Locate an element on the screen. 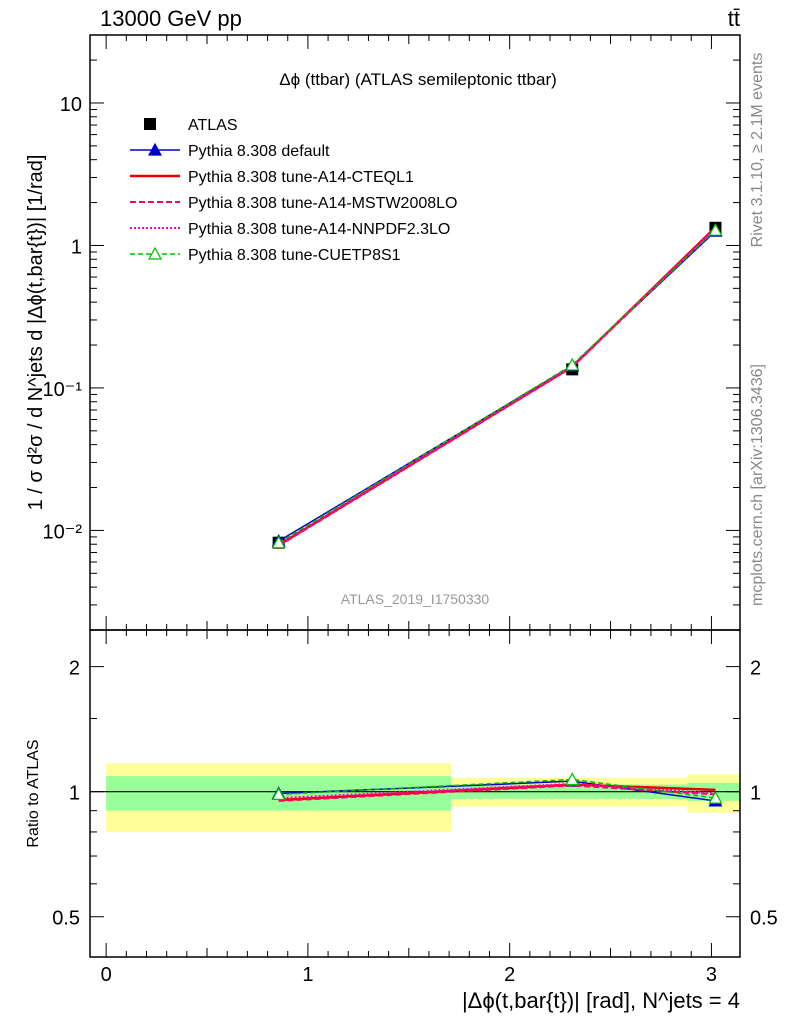  rivet-label: Rivet 3.1.10, ≥ 2.1M events is located at coordinates (757, 150).